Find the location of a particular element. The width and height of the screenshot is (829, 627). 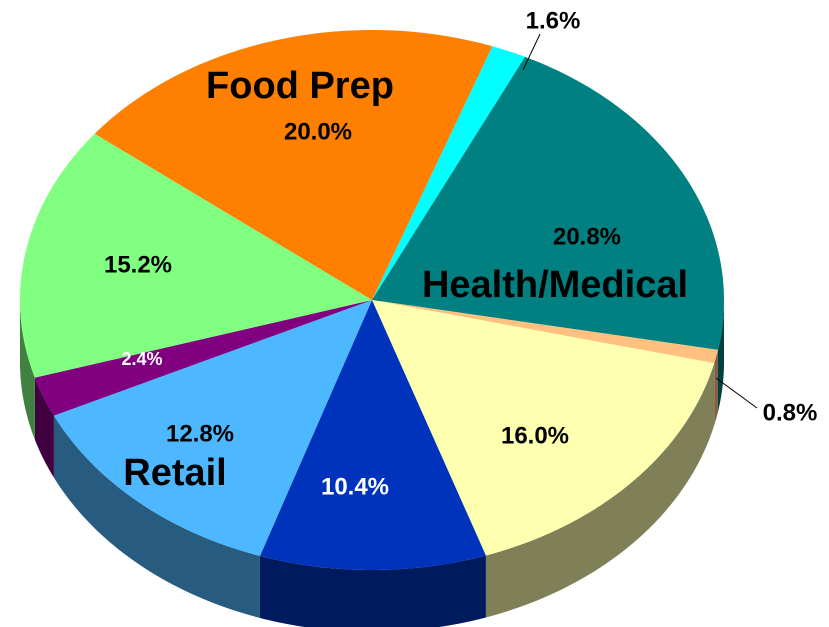

slice-name: Retail is located at coordinates (174, 473).